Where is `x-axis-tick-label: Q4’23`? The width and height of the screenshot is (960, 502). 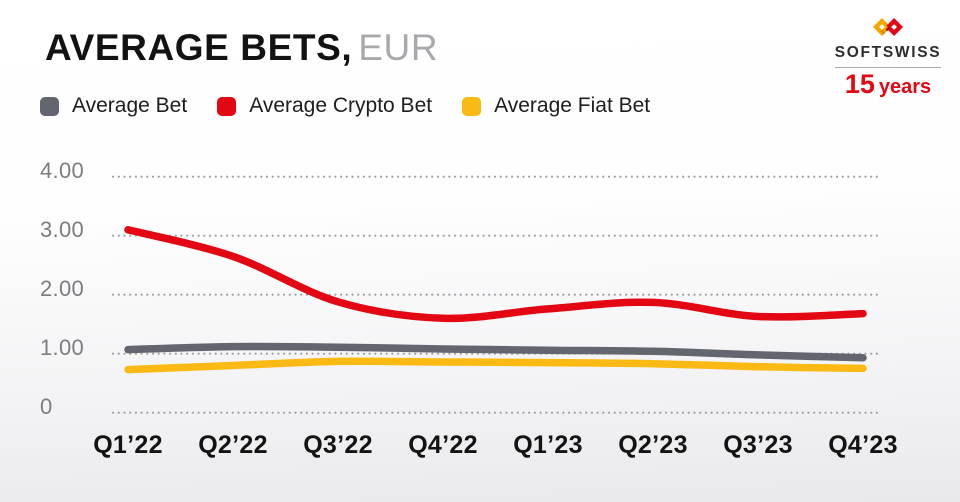 x-axis-tick-label: Q4’23 is located at coordinates (863, 445).